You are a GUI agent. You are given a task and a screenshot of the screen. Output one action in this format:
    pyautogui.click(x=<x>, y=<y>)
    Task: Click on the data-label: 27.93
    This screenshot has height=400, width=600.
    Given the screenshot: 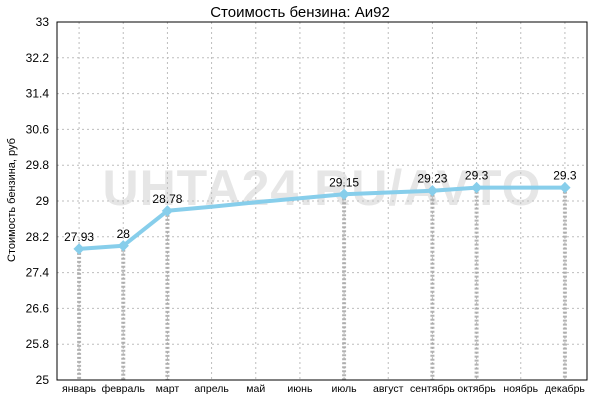 What is the action you would take?
    pyautogui.click(x=79, y=237)
    